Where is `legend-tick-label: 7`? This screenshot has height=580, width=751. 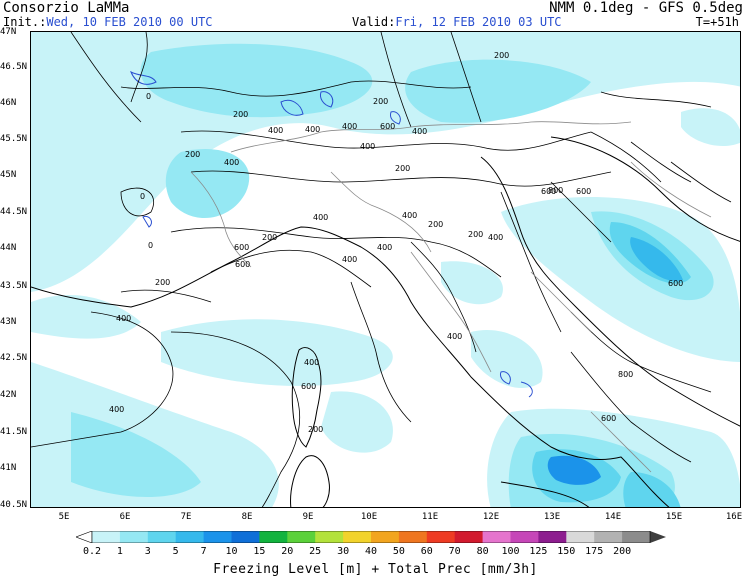 legend-tick-label: 7 is located at coordinates (203, 551).